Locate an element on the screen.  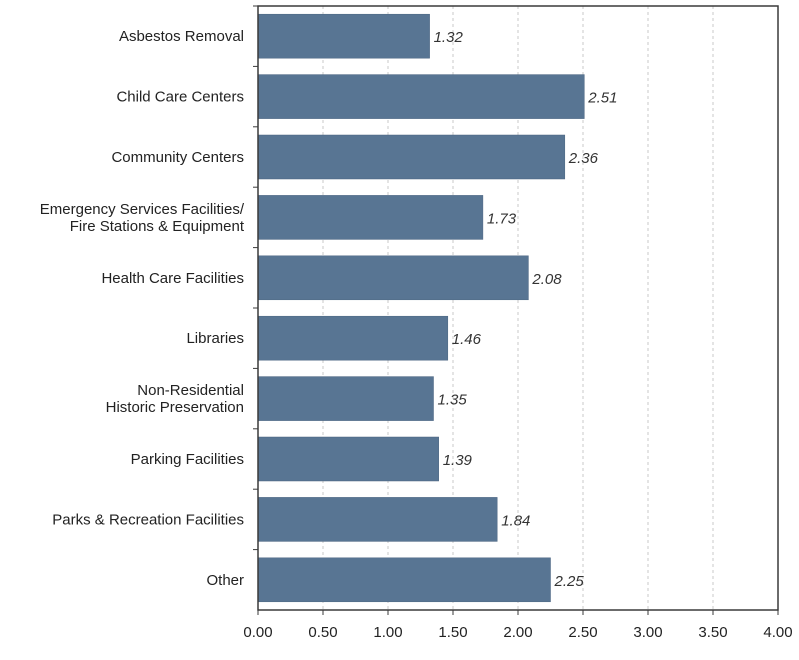
category-label-line: Other is located at coordinates (225, 580).